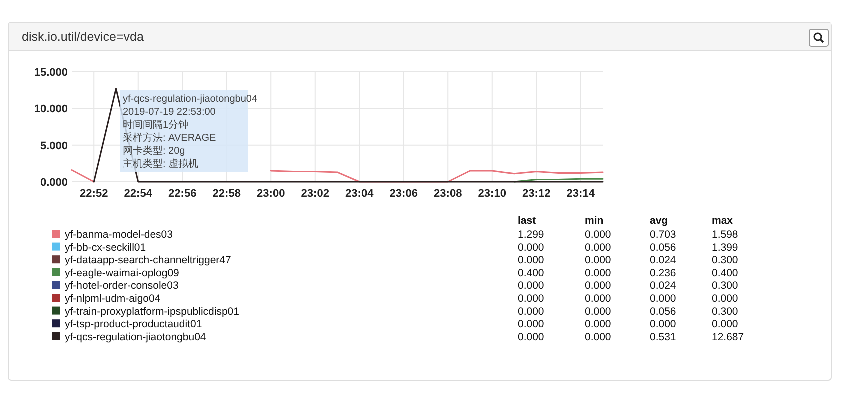 This screenshot has width=842, height=404. Describe the element at coordinates (54, 183) in the screenshot. I see `y-tick-label: 0.000` at that location.